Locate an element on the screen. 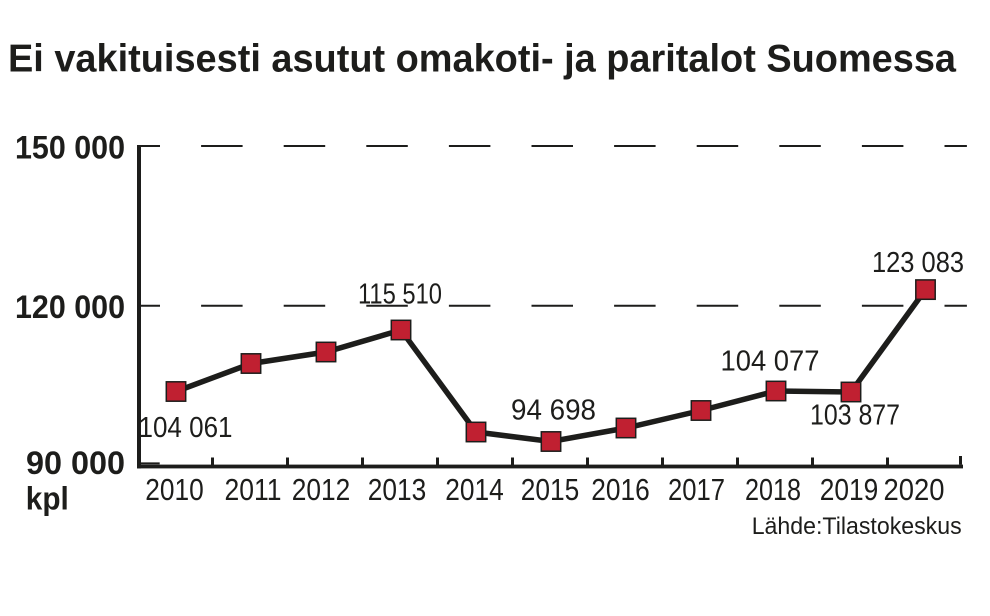 The height and width of the screenshot is (616, 990). svg-text: 123 083 is located at coordinates (918, 263).